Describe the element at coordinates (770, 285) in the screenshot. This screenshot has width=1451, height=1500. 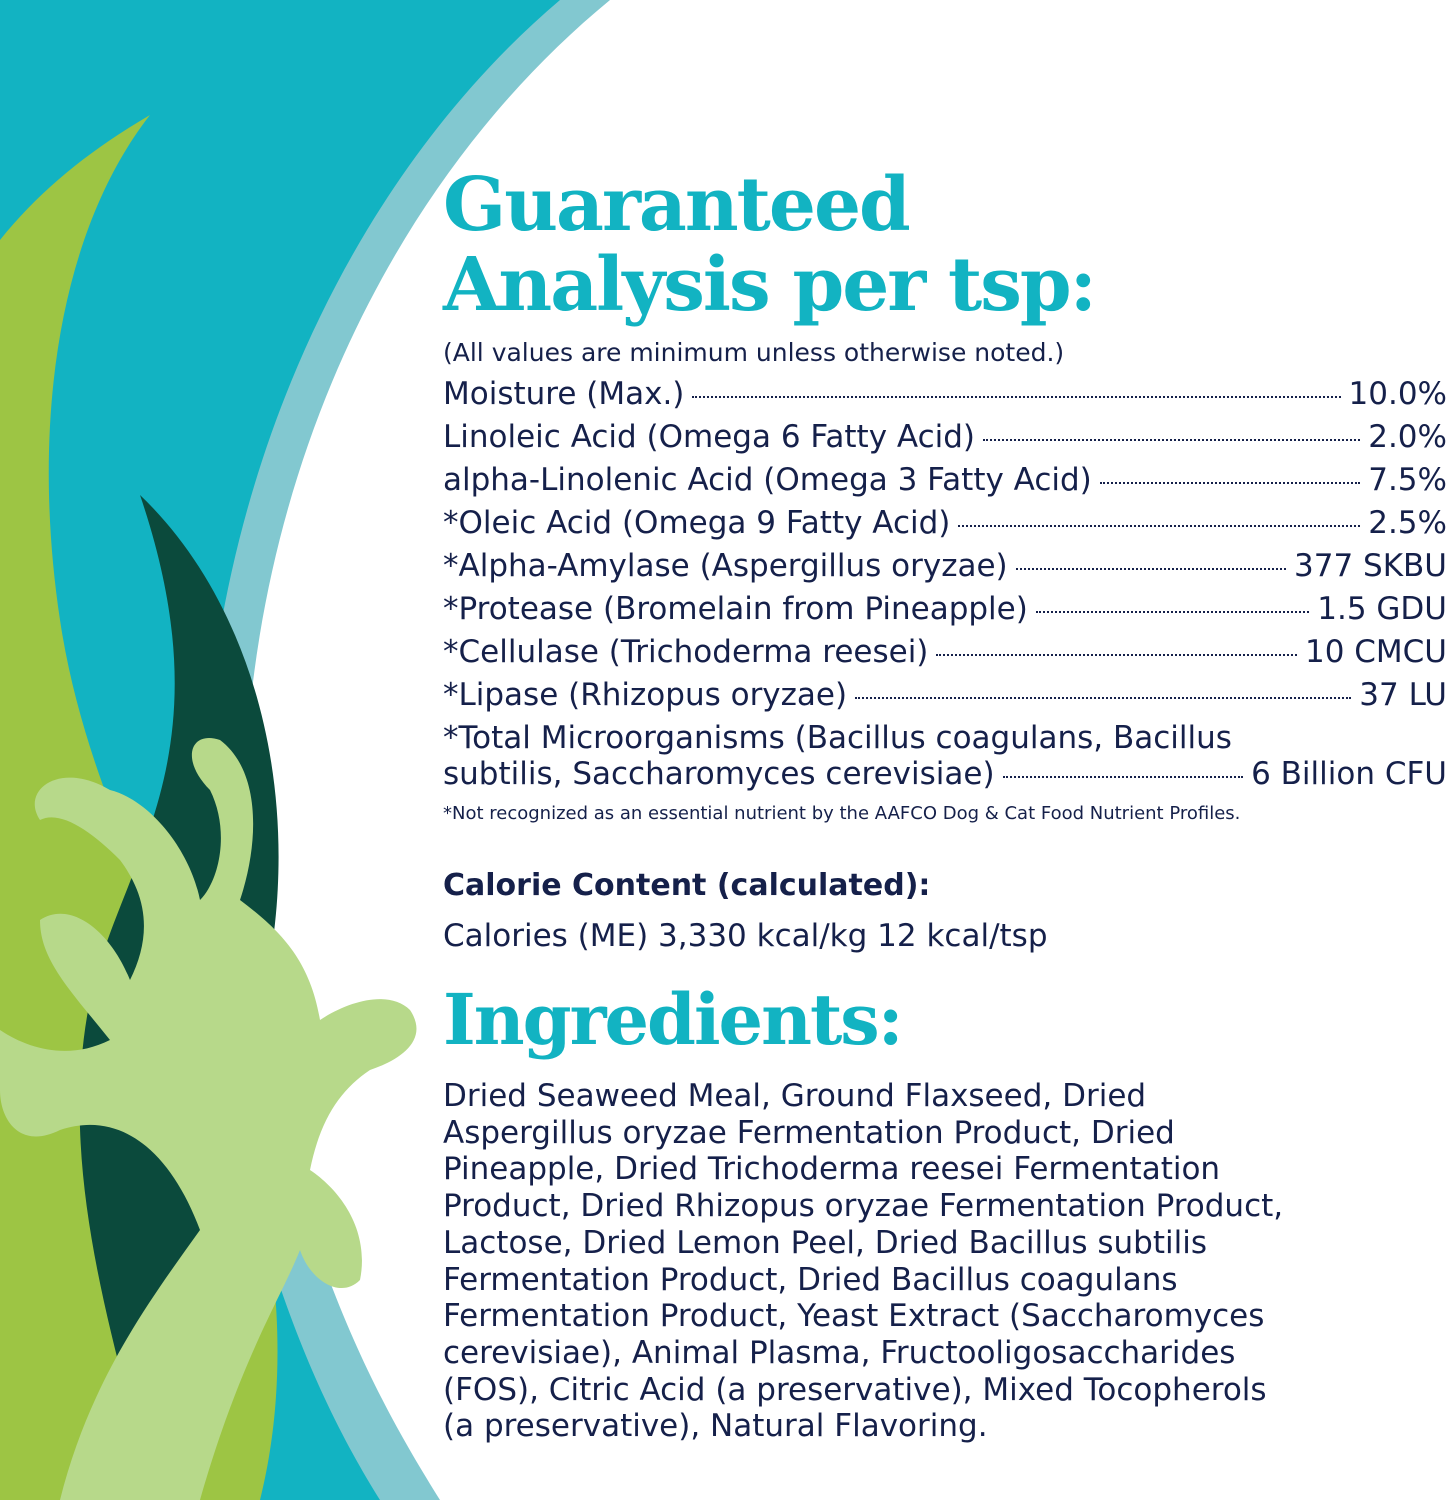
I see `guaranteed-analysis-title-line2: Analysis per tsp:` at that location.